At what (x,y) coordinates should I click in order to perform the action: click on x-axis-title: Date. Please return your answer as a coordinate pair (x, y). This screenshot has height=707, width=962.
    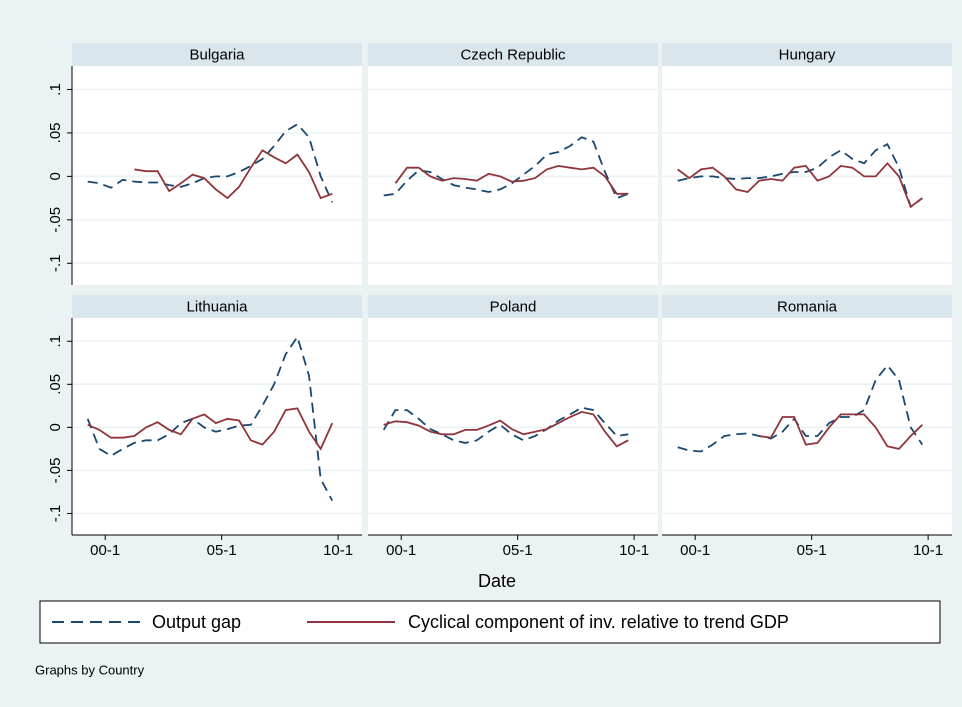
    Looking at the image, I should click on (497, 581).